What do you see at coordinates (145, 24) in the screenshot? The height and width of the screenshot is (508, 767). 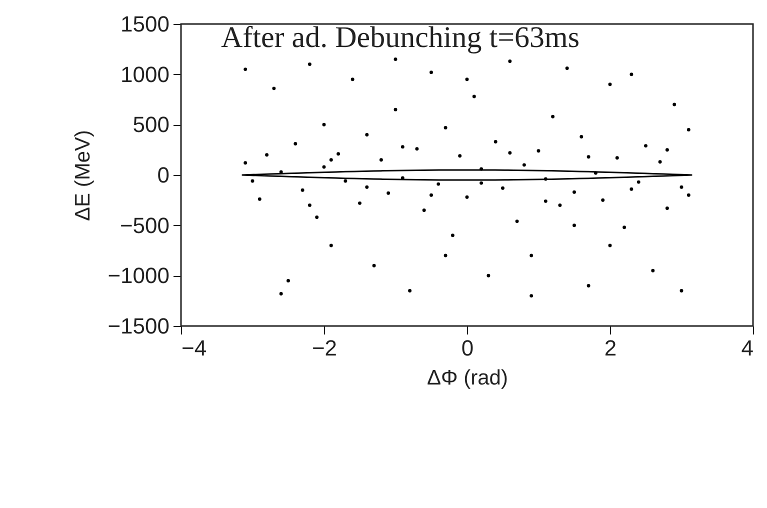 I see `y-tick-label: 1500` at bounding box center [145, 24].